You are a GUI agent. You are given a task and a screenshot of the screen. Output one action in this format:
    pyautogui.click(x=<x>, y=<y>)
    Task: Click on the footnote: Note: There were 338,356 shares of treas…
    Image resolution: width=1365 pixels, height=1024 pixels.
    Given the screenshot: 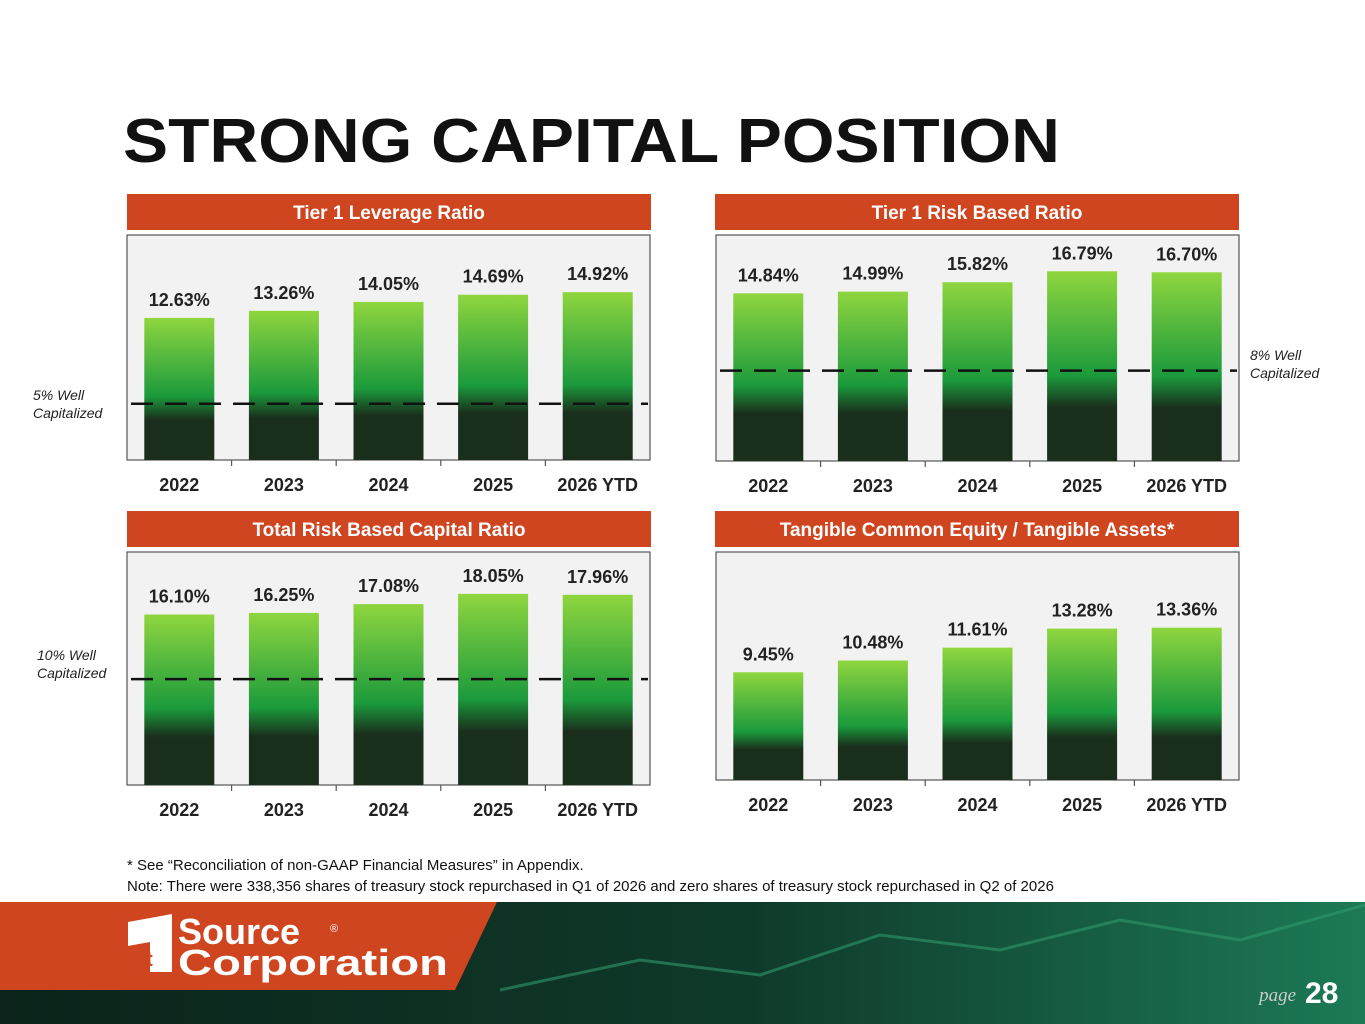 What is the action you would take?
    pyautogui.click(x=590, y=886)
    